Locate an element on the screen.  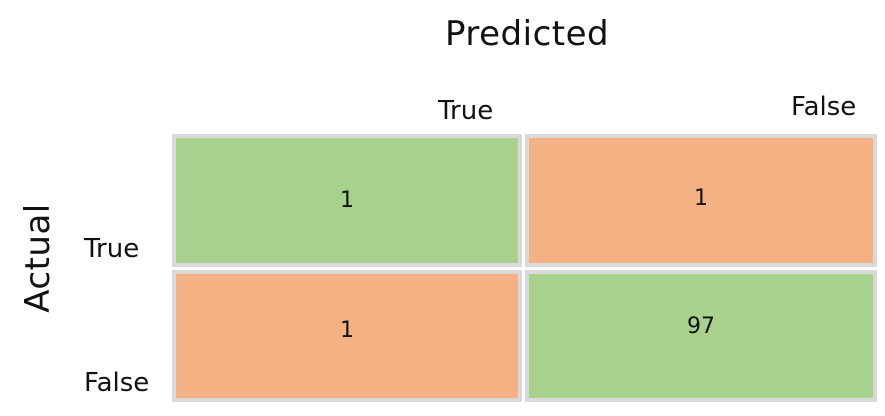
cell-true-negative: 97 is located at coordinates (701, 336).